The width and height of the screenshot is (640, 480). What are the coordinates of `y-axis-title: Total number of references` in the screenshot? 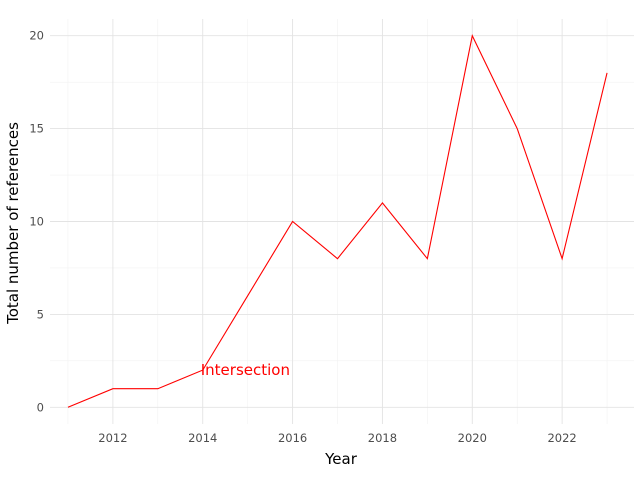 It's located at (13, 223).